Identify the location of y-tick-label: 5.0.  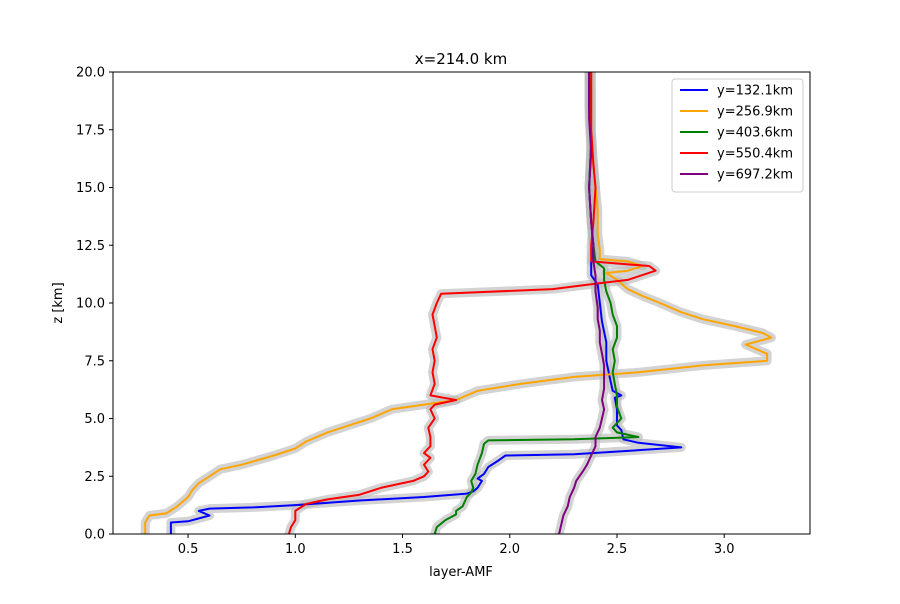
(94, 419).